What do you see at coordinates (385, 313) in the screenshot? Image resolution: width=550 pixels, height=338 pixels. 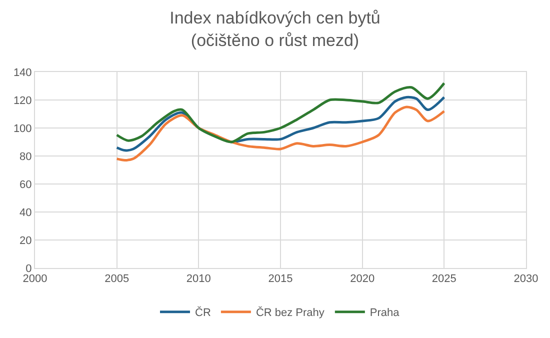 I see `legend-label: Praha` at bounding box center [385, 313].